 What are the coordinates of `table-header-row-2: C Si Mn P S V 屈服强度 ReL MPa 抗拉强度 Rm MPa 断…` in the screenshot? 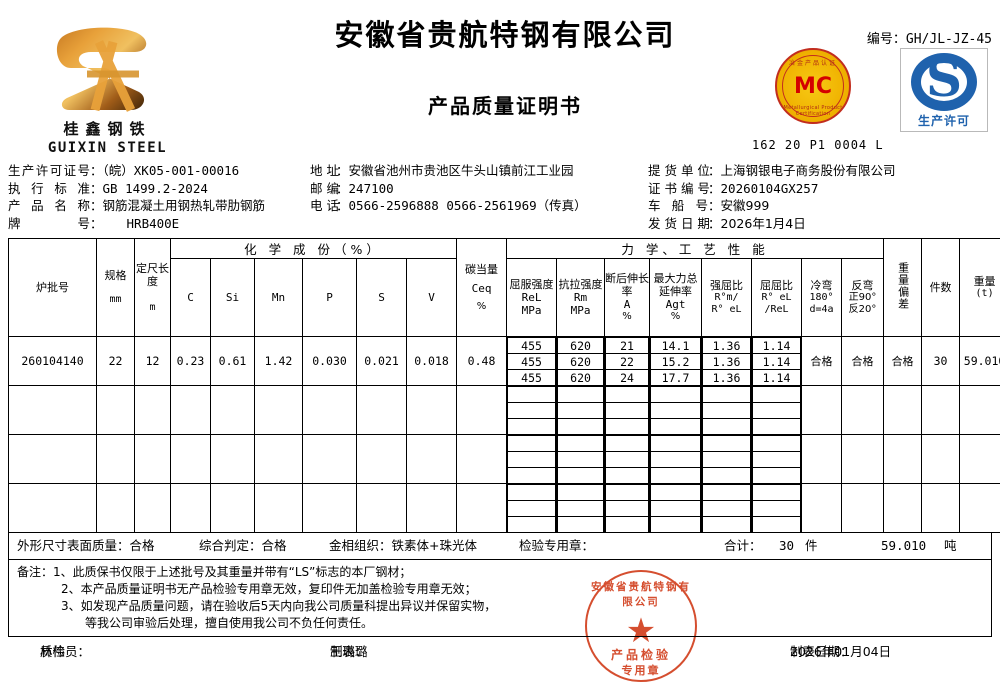 It's located at (504, 297).